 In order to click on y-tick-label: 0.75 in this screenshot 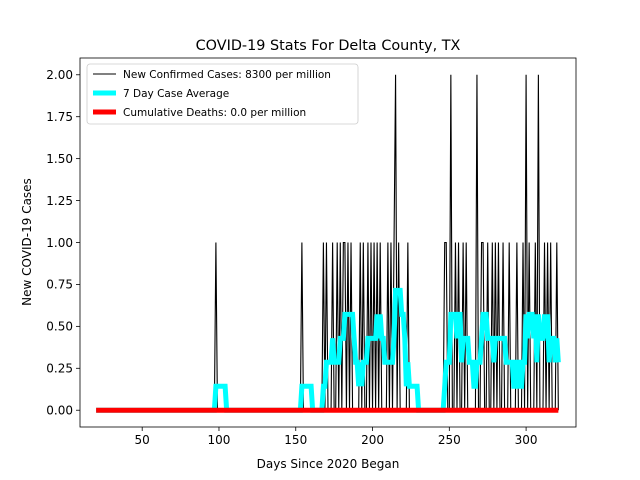, I will do `click(59, 285)`.